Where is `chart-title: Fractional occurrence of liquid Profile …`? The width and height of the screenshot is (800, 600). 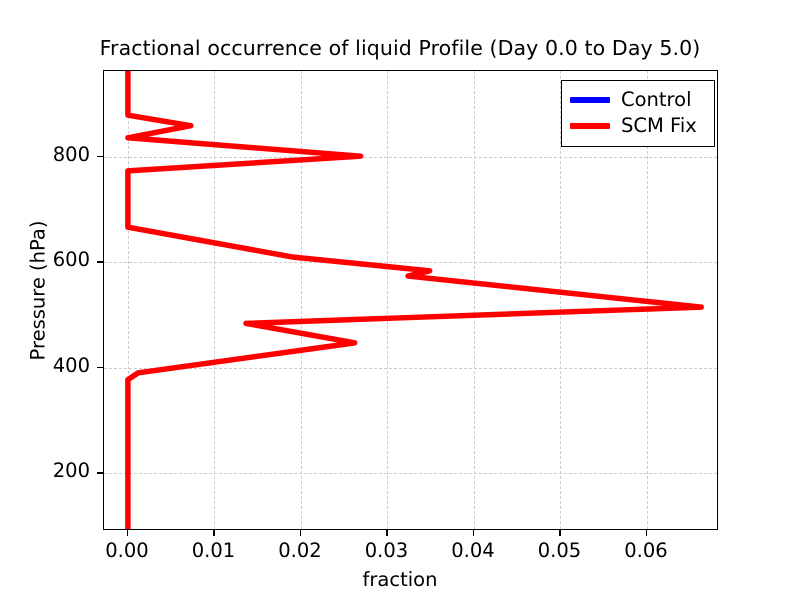 chart-title: Fractional occurrence of liquid Profile … is located at coordinates (400, 48).